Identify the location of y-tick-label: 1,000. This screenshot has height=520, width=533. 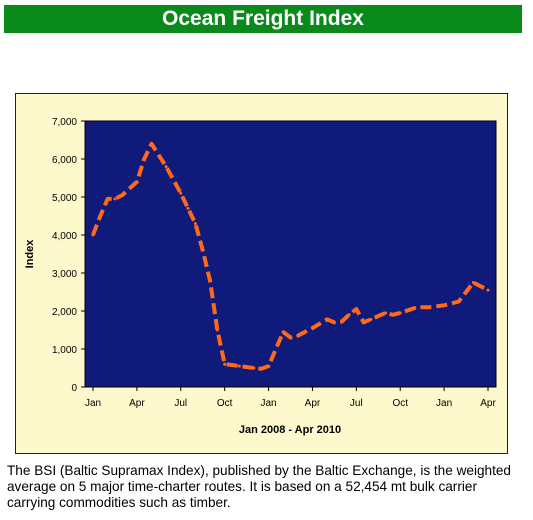
(64, 350).